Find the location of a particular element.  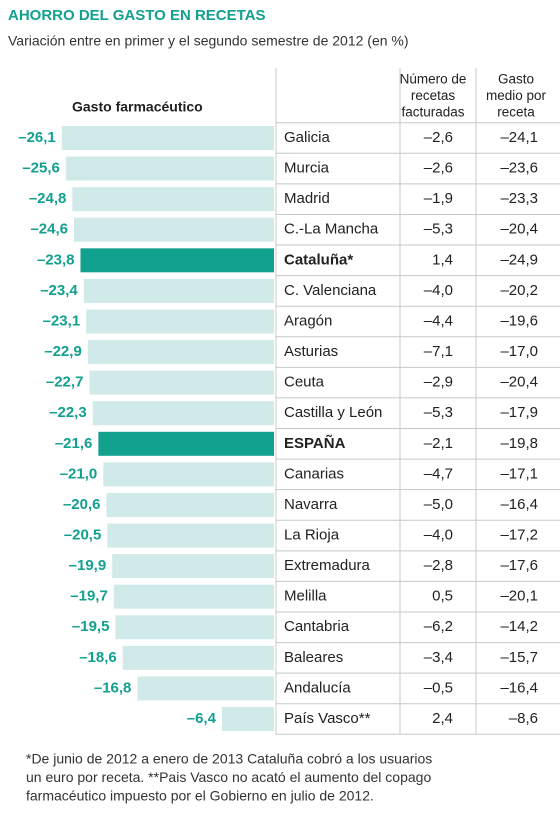

value-label: –23,4 is located at coordinates (59, 290).